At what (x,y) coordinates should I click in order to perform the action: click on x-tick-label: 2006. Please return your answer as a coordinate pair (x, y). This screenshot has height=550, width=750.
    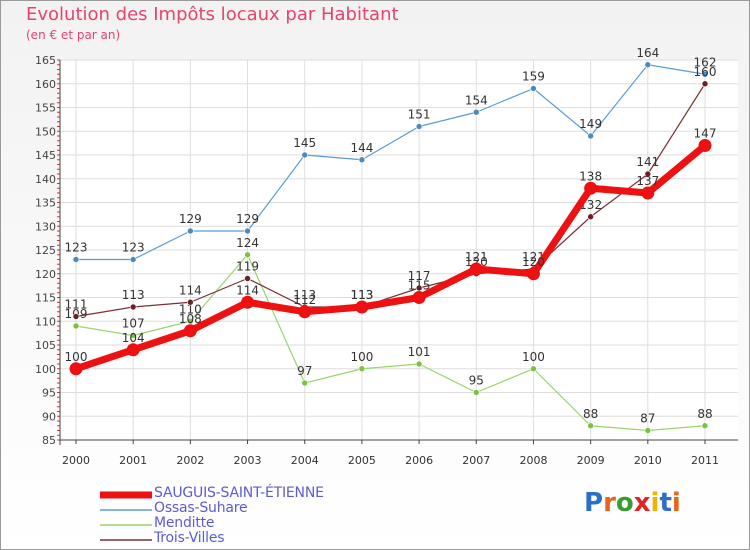
    Looking at the image, I should click on (419, 460).